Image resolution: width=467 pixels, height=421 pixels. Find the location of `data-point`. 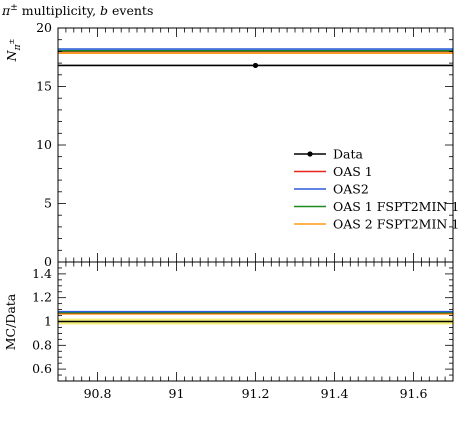

data-point is located at coordinates (255, 65).